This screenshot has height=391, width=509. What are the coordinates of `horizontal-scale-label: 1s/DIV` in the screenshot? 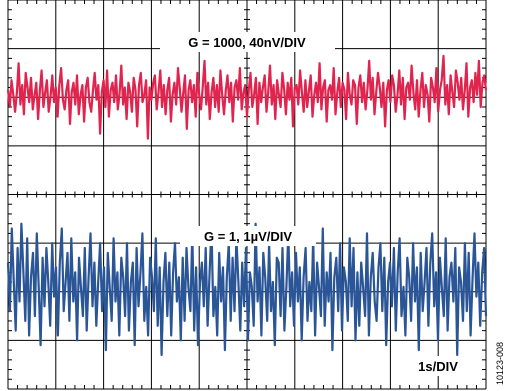 It's located at (438, 366).